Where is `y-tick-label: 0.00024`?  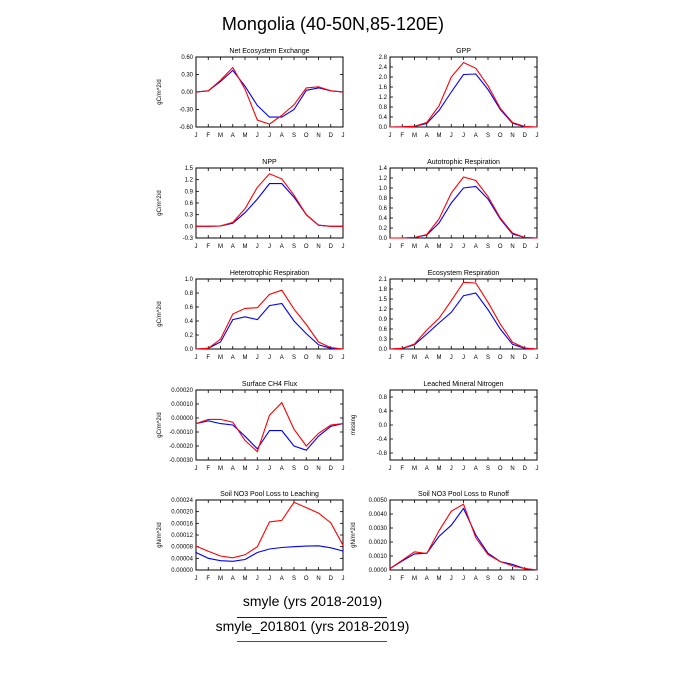 y-tick-label: 0.00024 is located at coordinates (182, 501).